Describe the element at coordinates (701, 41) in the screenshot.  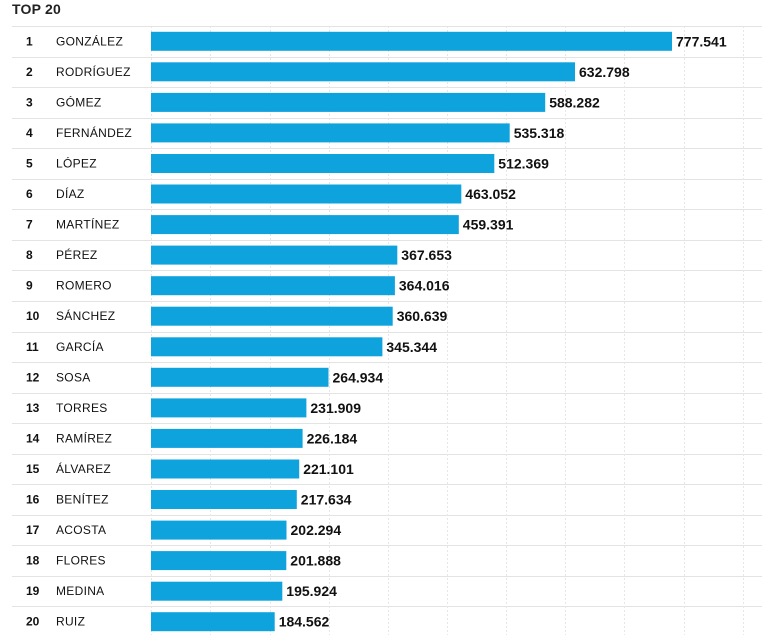
I see `bar-value-label: 777.541` at that location.